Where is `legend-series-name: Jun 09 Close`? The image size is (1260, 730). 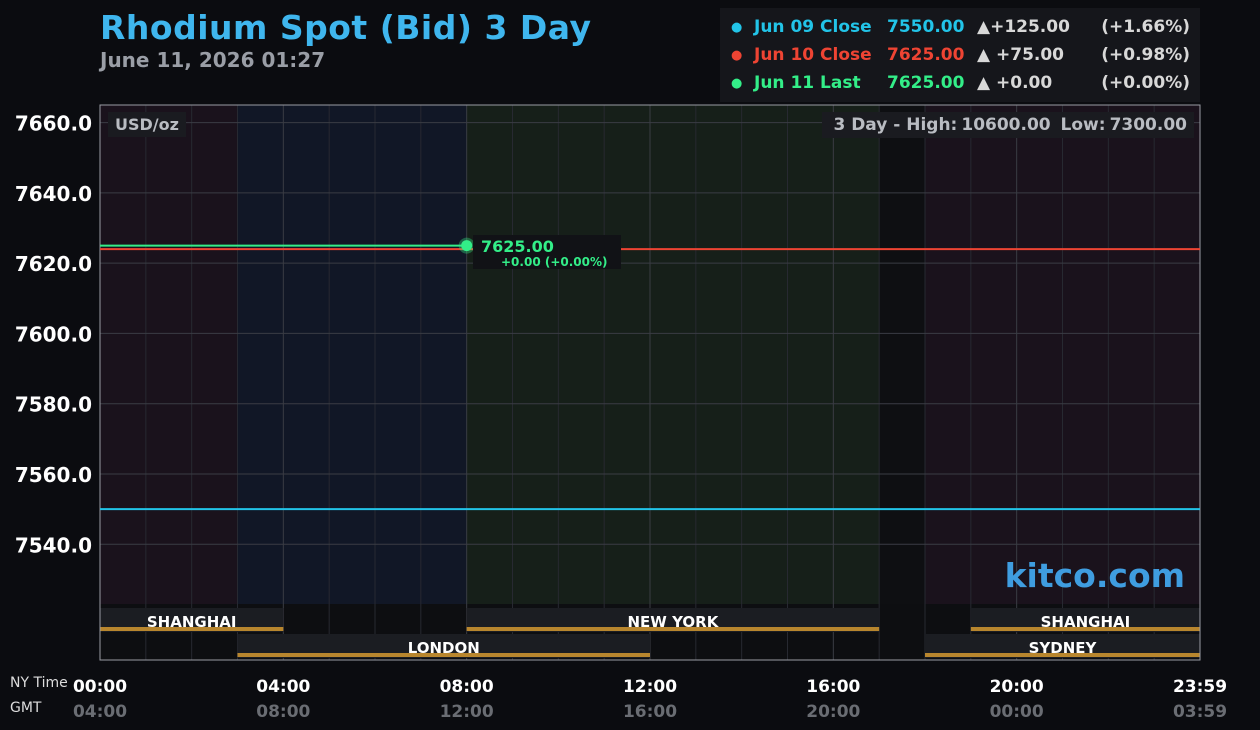 legend-series-name: Jun 09 Close is located at coordinates (813, 27).